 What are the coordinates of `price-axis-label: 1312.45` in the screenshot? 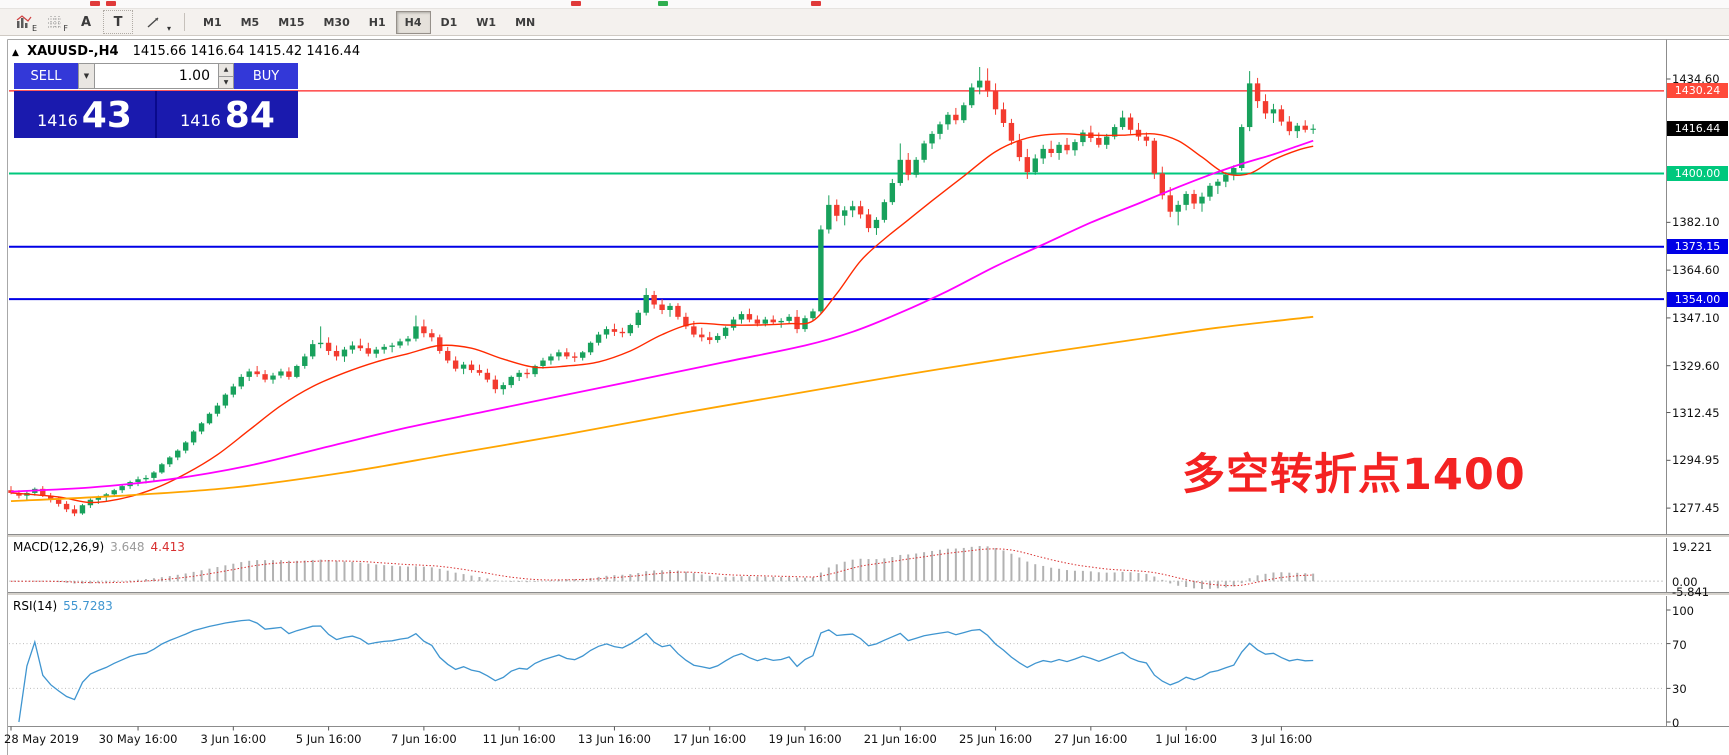 It's located at (1696, 412).